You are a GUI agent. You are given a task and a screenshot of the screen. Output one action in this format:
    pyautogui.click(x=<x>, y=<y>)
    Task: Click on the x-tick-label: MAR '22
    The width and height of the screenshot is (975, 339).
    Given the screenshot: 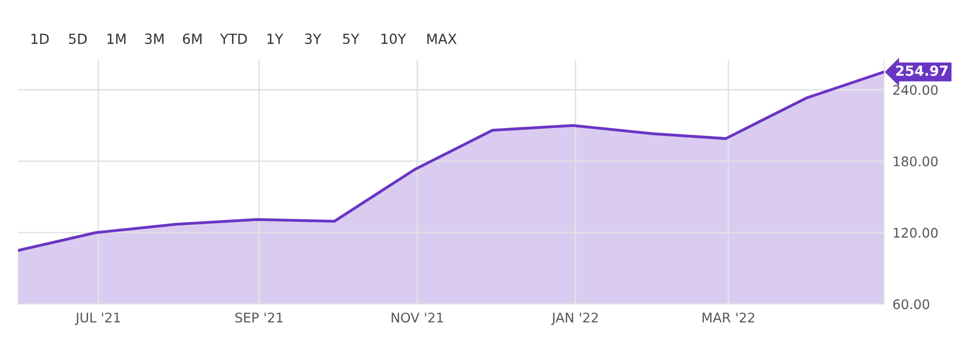 What is the action you would take?
    pyautogui.click(x=728, y=317)
    